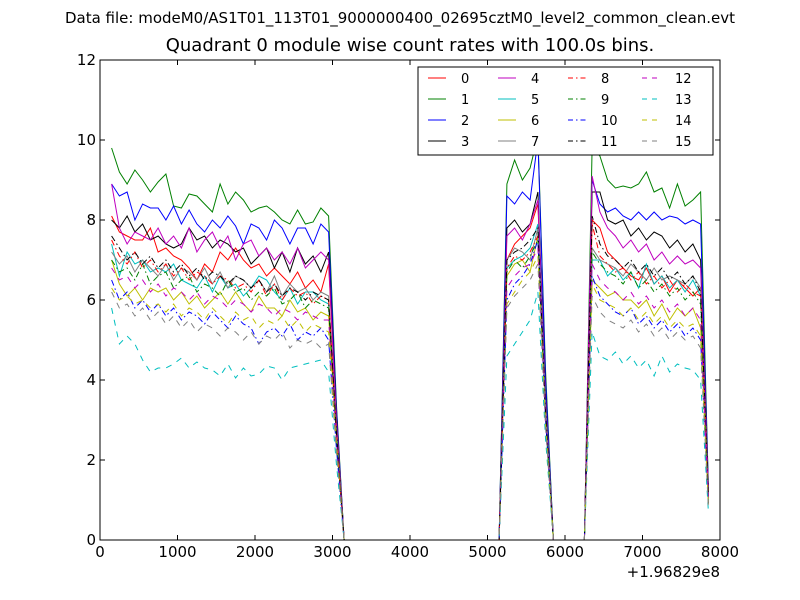 Image resolution: width=800 pixels, height=600 pixels. What do you see at coordinates (255, 552) in the screenshot?
I see `x-tick-label: 2000` at bounding box center [255, 552].